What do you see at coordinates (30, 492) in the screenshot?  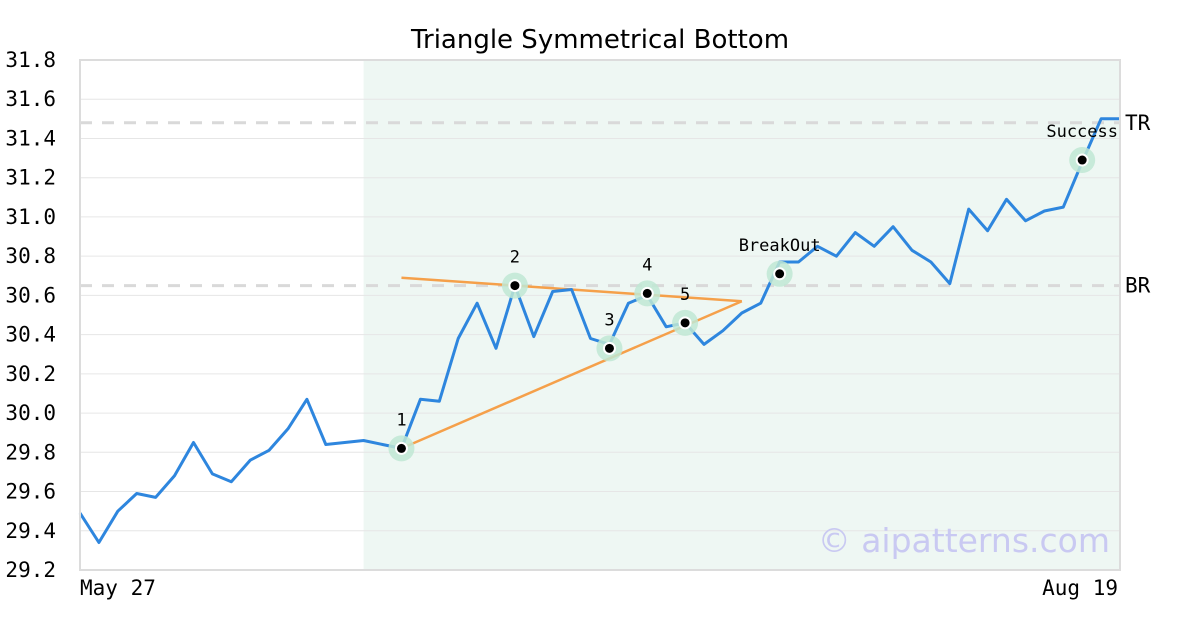 I see `y-tick-label: 29.6` at bounding box center [30, 492].